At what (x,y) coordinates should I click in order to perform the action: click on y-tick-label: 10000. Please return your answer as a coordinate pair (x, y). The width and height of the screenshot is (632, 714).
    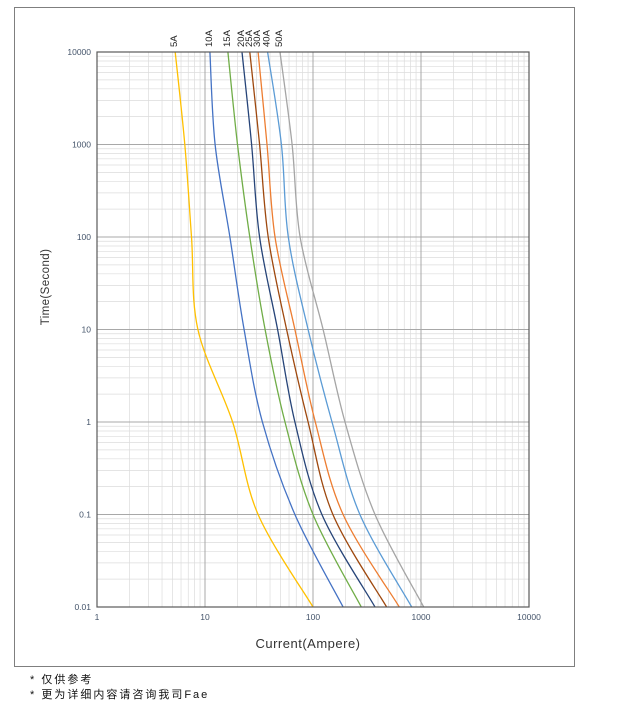
    Looking at the image, I should click on (79, 52).